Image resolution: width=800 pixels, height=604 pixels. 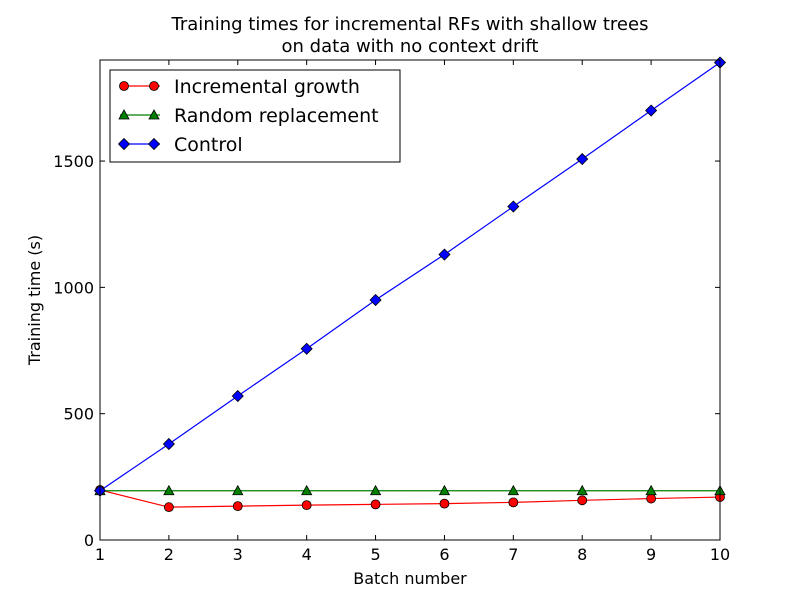 What do you see at coordinates (582, 554) in the screenshot?
I see `x-tick-label-7: 8` at bounding box center [582, 554].